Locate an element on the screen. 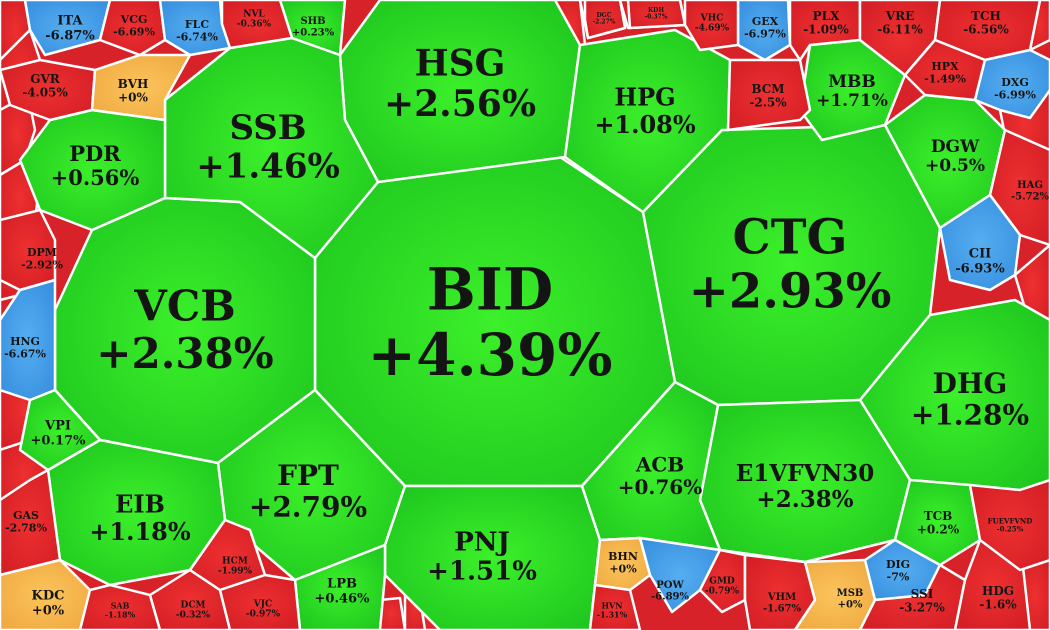 The height and width of the screenshot is (630, 1050). change-label-bid: +4.39% is located at coordinates (490, 355).